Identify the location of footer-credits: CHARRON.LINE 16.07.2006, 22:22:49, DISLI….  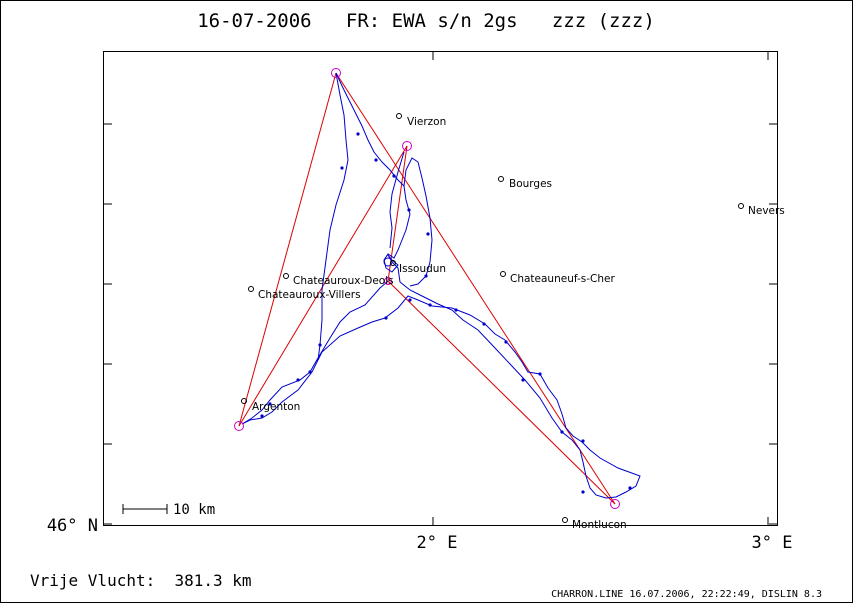
(686, 594).